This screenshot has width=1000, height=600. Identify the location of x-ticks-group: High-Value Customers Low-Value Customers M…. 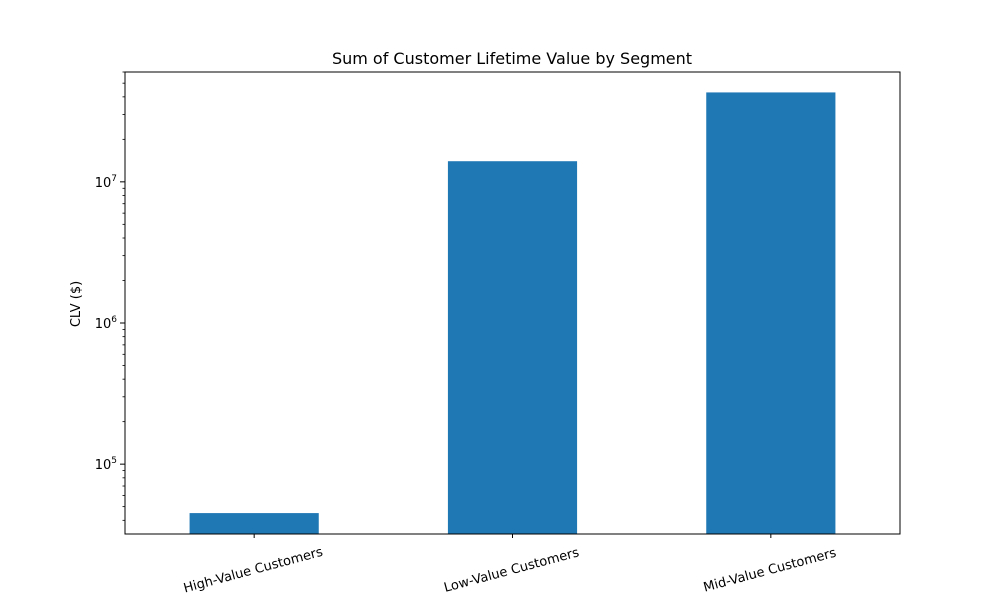
(510, 565).